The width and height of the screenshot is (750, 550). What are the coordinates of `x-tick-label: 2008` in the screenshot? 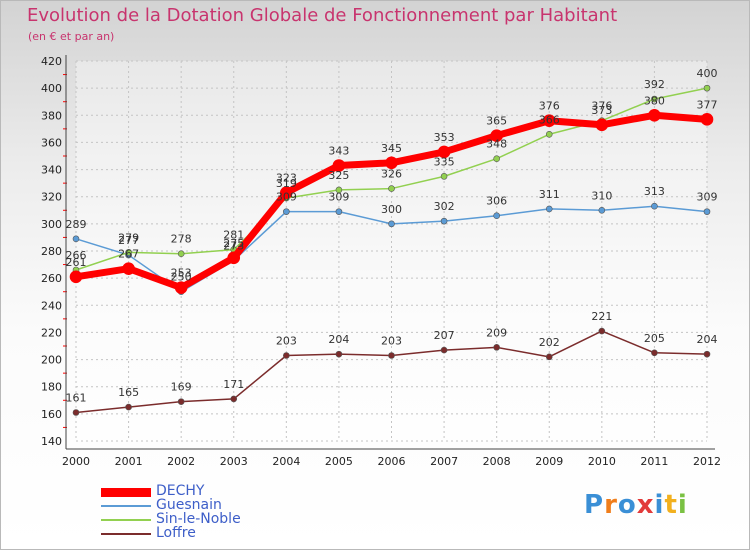 It's located at (497, 461).